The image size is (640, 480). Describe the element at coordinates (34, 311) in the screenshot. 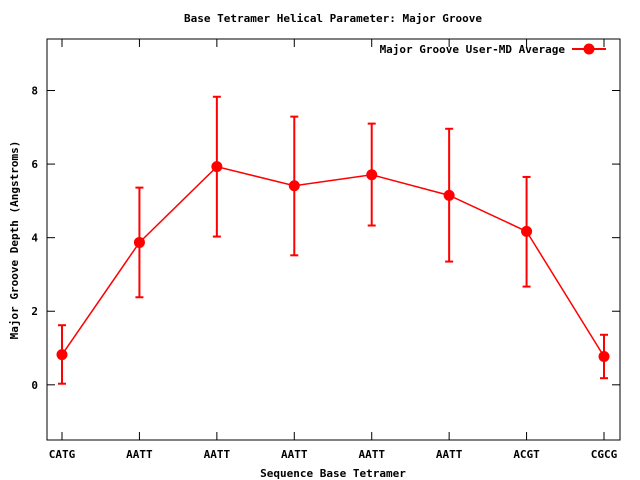

I see `y-tick-label: 2` at that location.